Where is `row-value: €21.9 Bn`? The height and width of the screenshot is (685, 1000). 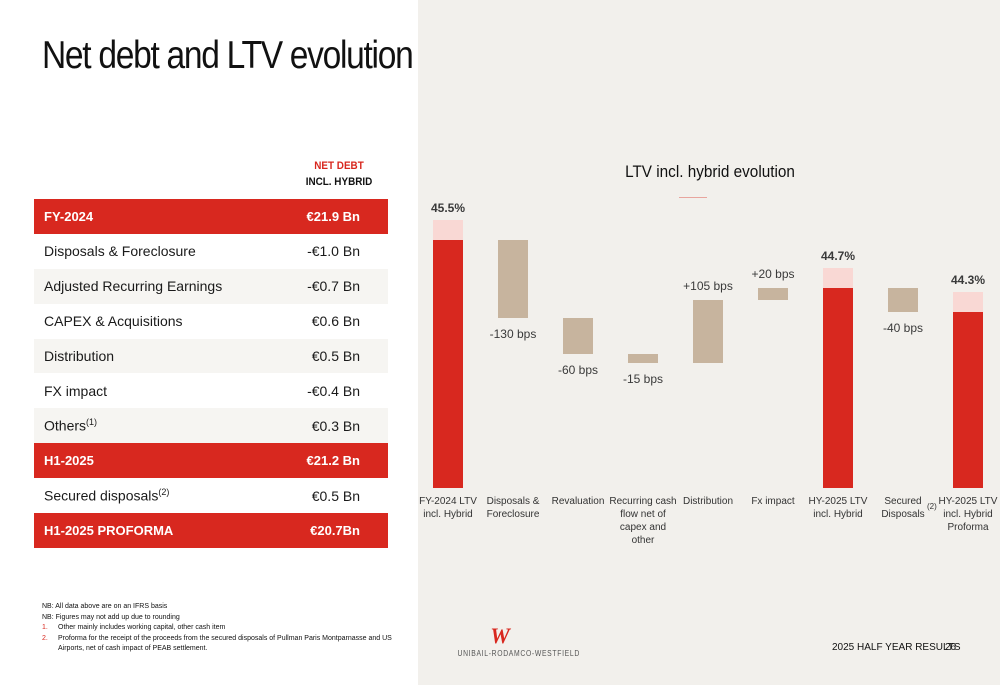 row-value: €21.9 Bn is located at coordinates (333, 216).